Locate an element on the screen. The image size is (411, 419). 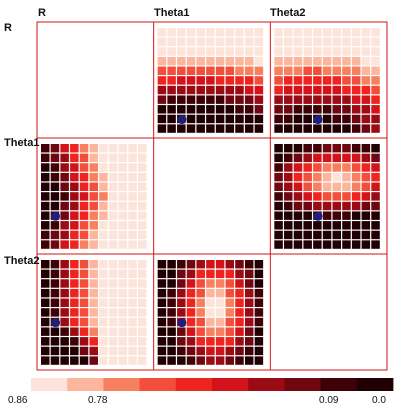
row-label: Theta2 is located at coordinates (21, 261).